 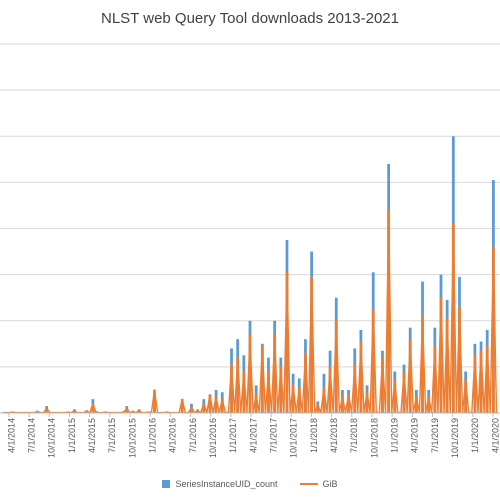 What do you see at coordinates (330, 484) in the screenshot?
I see `legend-label-line: GiB` at bounding box center [330, 484].